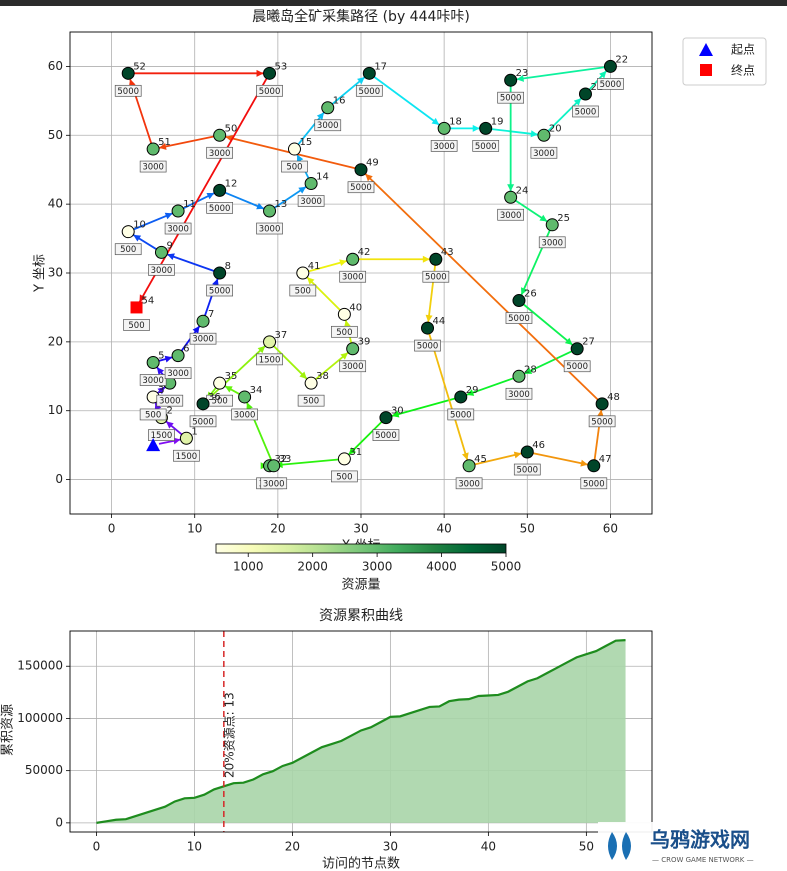 Image resolution: width=787 pixels, height=871 pixels. What do you see at coordinates (55, 273) in the screenshot?
I see `y-tick-label: 30` at bounding box center [55, 273].